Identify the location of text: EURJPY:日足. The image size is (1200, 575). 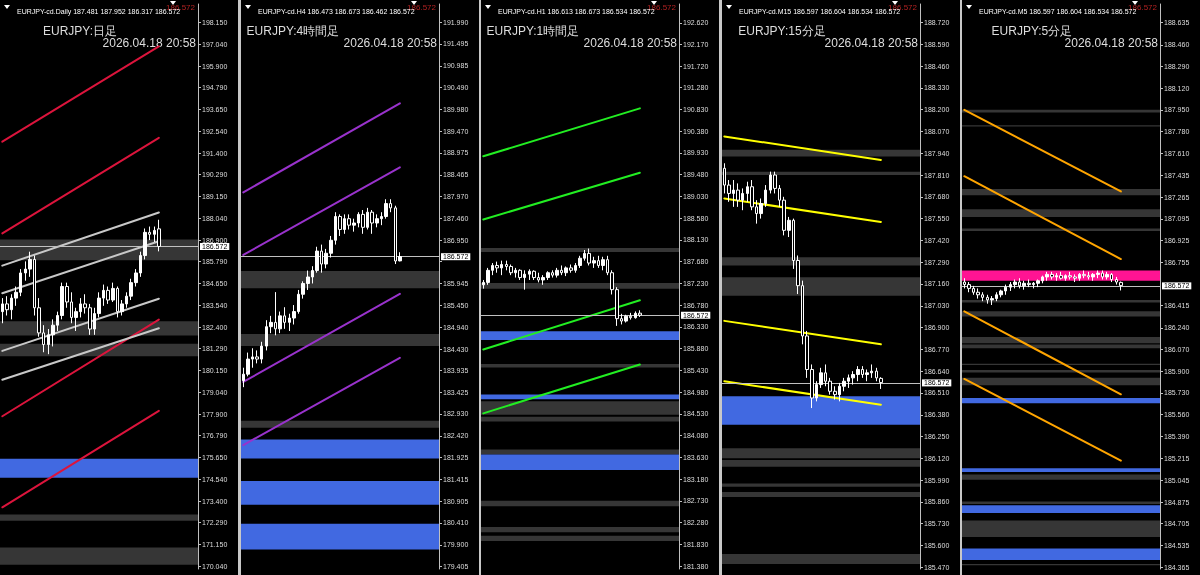
(79, 31).